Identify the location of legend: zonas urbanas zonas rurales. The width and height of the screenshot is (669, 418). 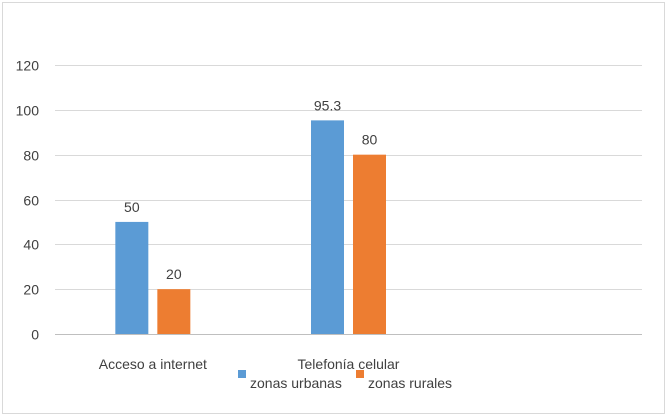
(345, 380).